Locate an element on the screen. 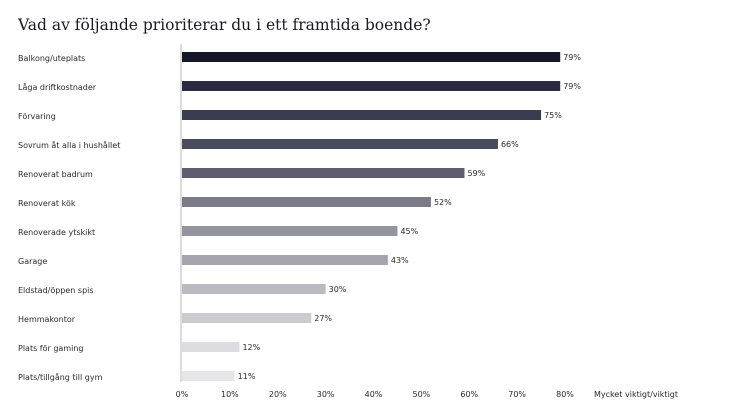  bar-row: Plats/tillgång till gym 11% is located at coordinates (137, 376).